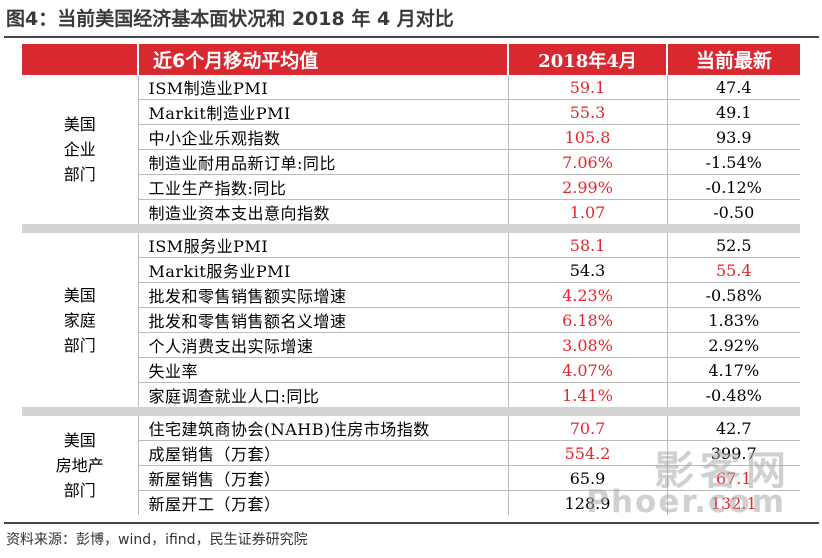  I want to click on table-row: Markit服务业PMI 54.3 55.4, so click(411, 270).